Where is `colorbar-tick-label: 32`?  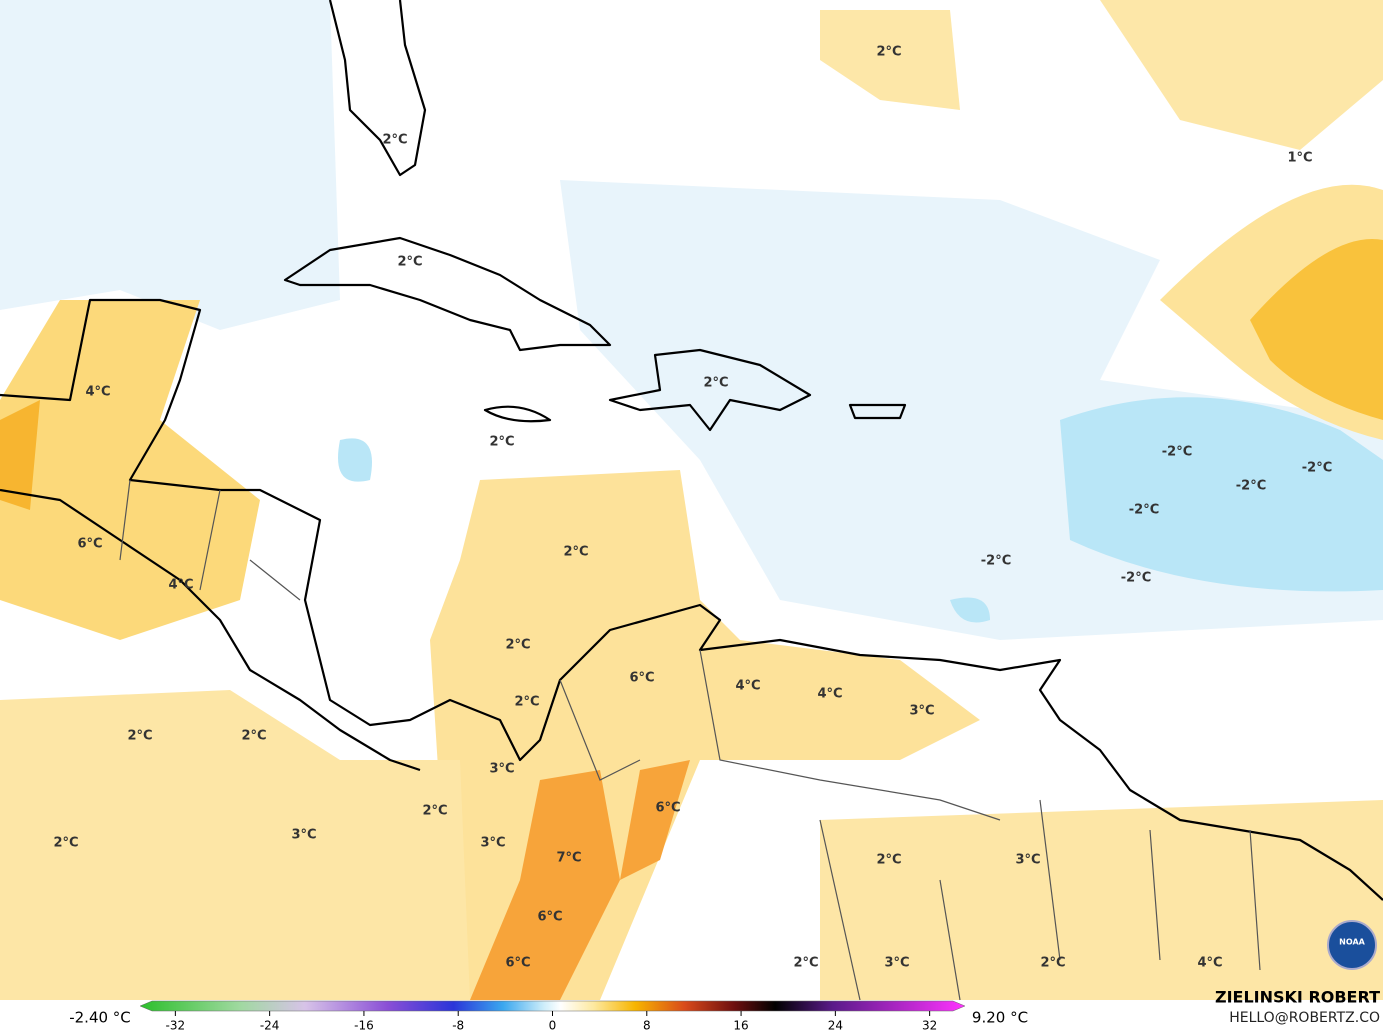
colorbar-tick-label: 32 is located at coordinates (929, 1026).